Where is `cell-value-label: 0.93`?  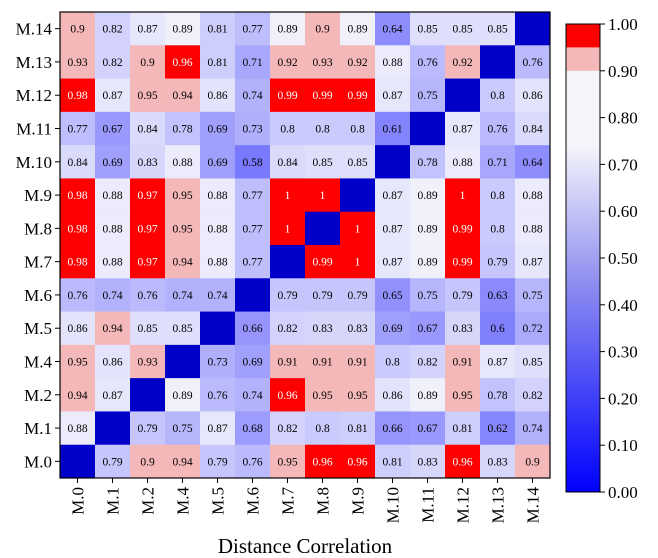
cell-value-label: 0.93 is located at coordinates (322, 63).